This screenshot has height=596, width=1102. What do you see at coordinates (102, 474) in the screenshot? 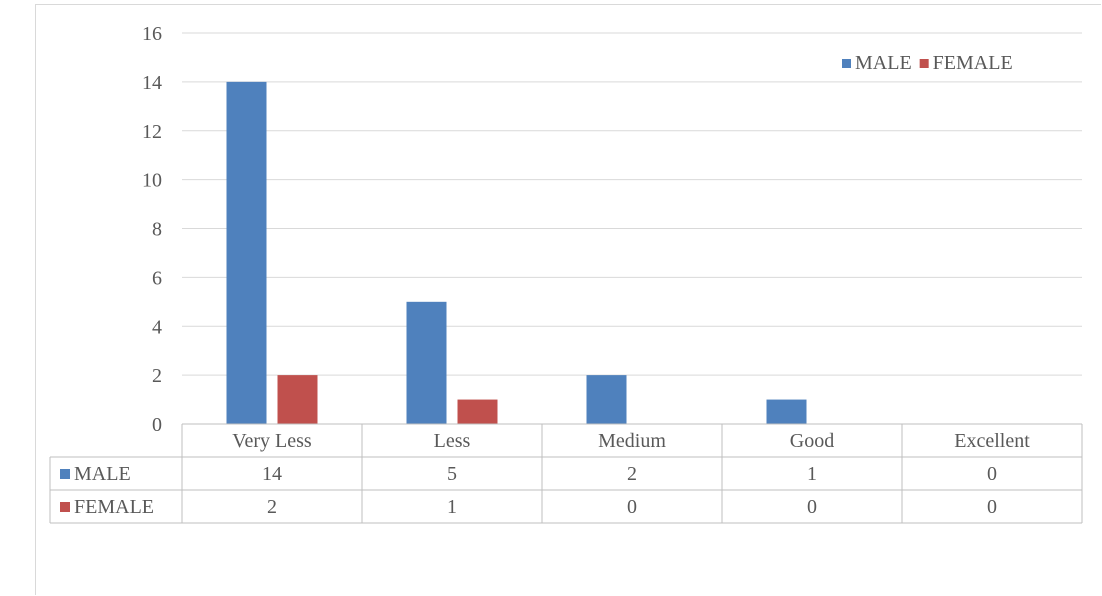
I see `table-row-header-male: MALE` at bounding box center [102, 474].